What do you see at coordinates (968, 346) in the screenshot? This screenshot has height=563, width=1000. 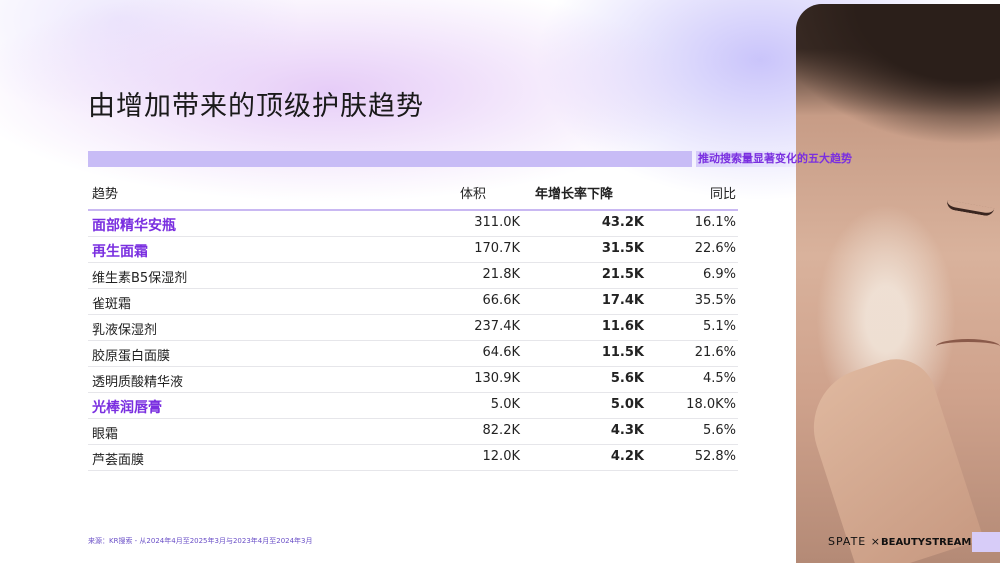 I see `photo-mouth` at bounding box center [968, 346].